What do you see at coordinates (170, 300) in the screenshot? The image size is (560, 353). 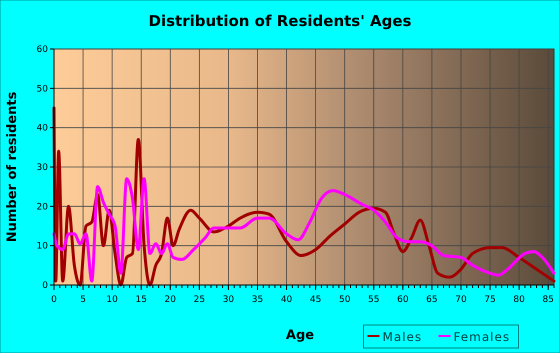 I see `x-tick-label: 20` at bounding box center [170, 300].